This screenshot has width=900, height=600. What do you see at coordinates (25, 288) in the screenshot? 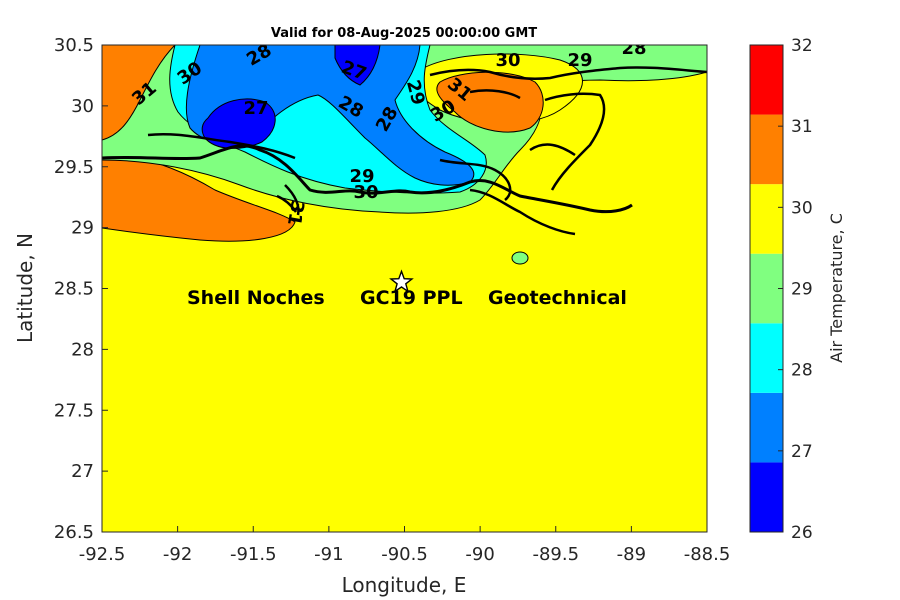
I see `y-axis-label: Latitude, N` at bounding box center [25, 288].